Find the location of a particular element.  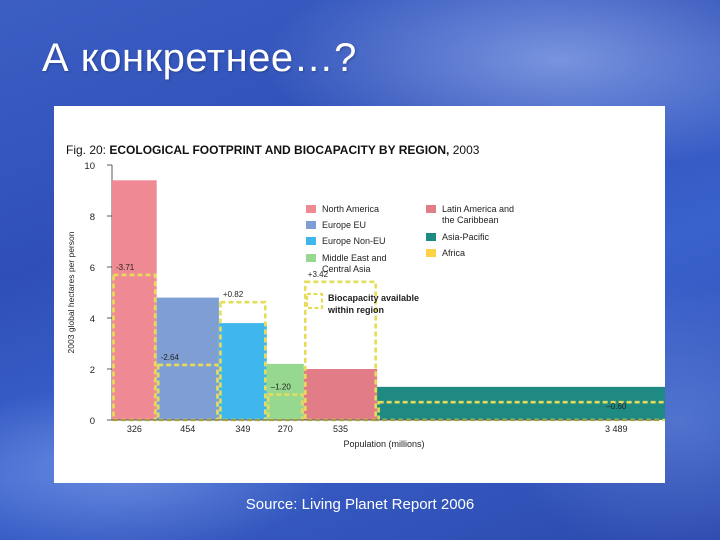

bar-europe-non-eu is located at coordinates (242, 371).